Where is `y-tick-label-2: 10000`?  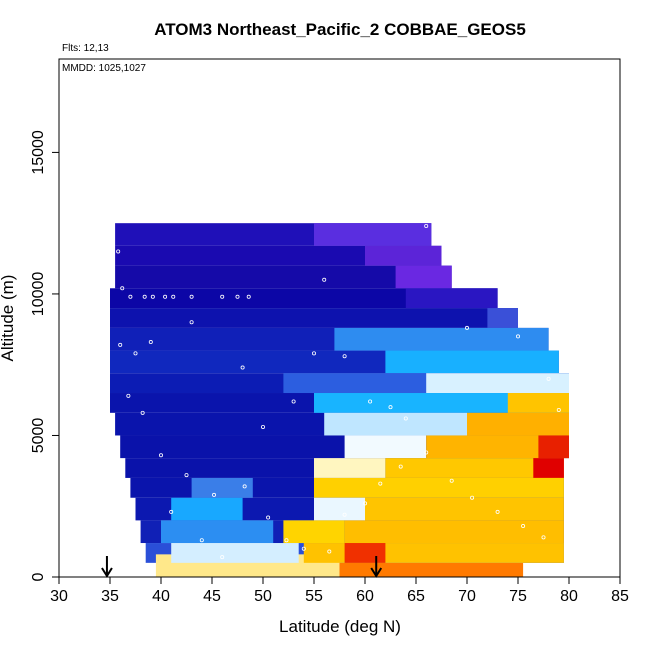 y-tick-label-2: 10000 is located at coordinates (38, 294).